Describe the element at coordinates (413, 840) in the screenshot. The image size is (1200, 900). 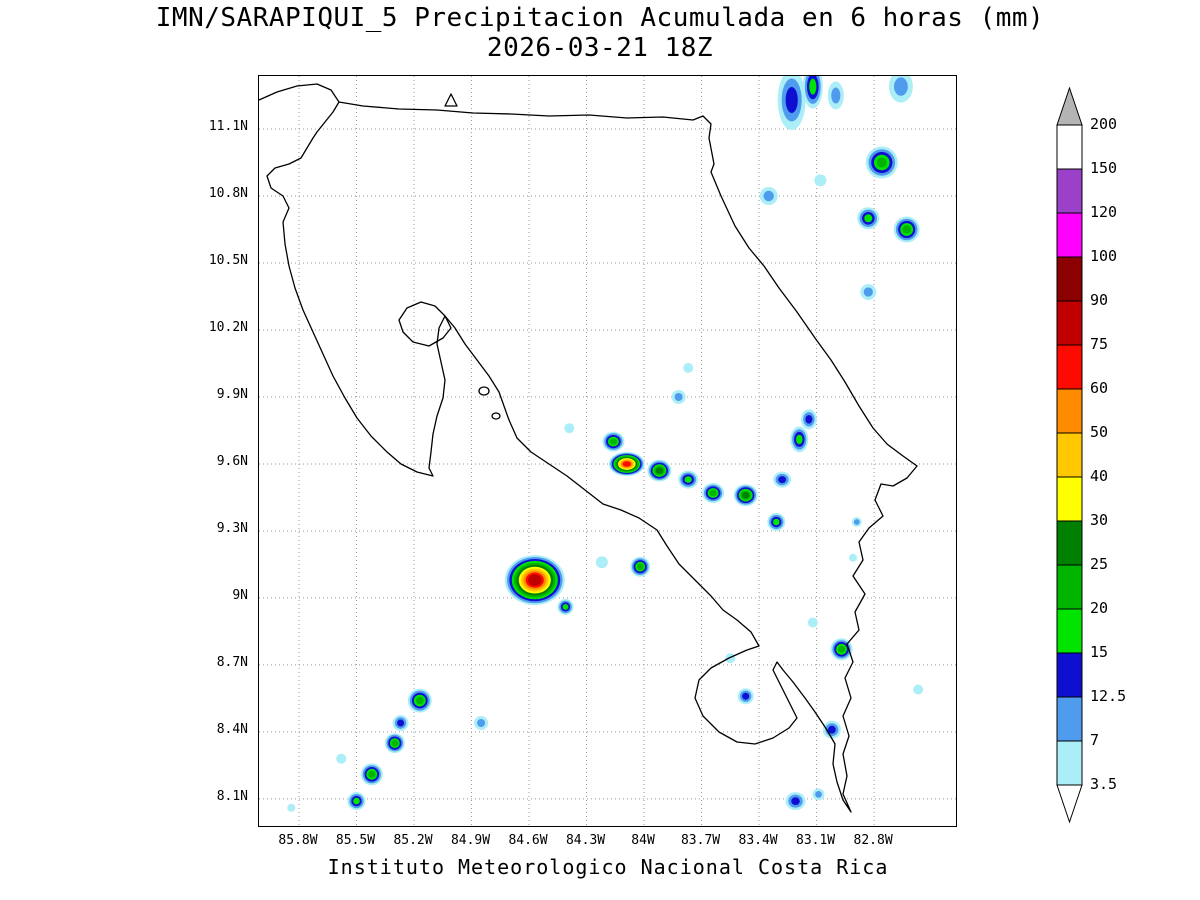
I see `longitude-tick-label: 85.2W` at that location.